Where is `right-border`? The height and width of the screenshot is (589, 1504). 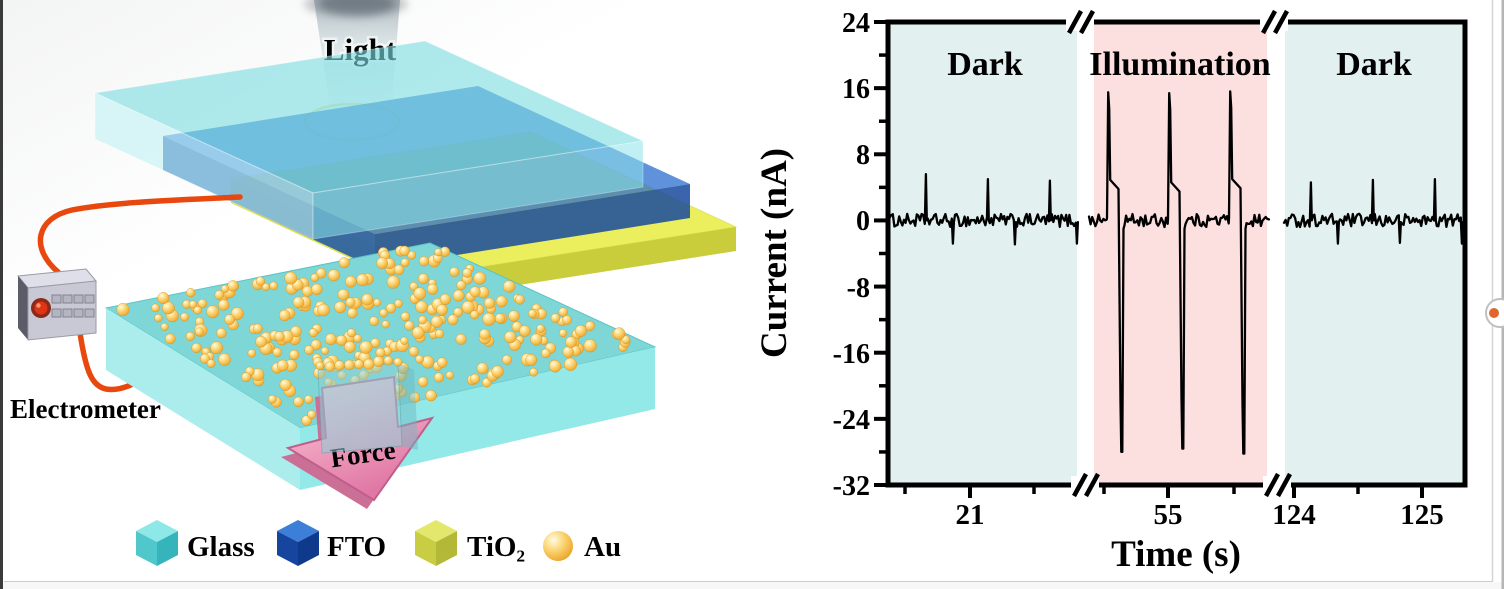
right-border is located at coordinates (1502, 294).